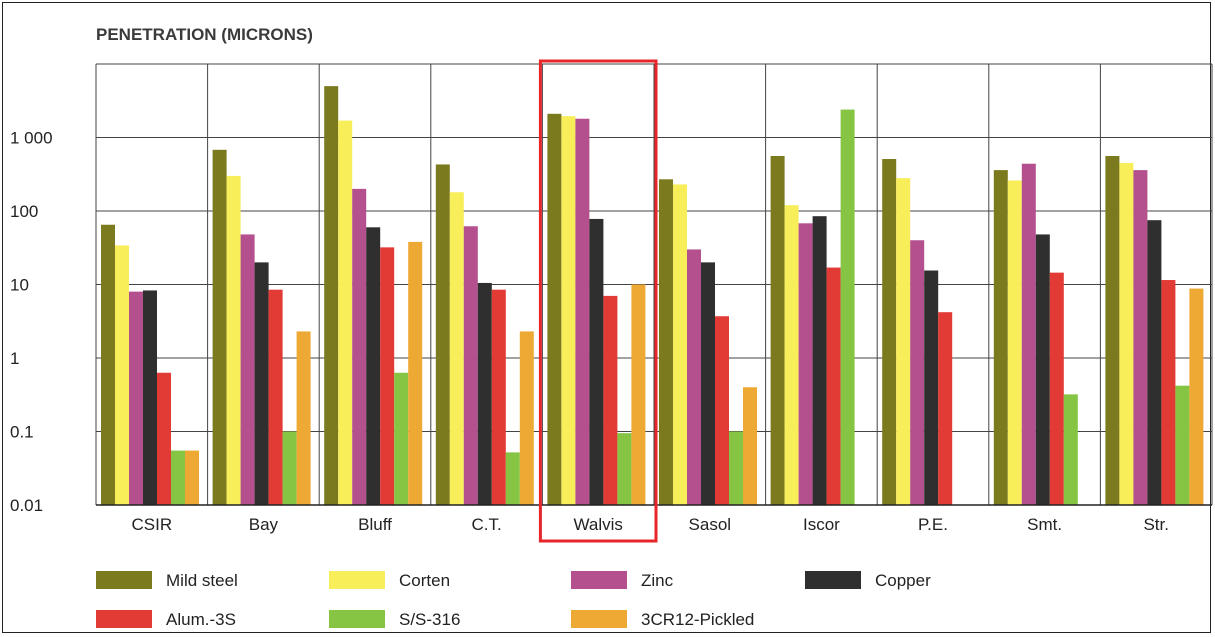  I want to click on legend-label: Copper, so click(903, 580).